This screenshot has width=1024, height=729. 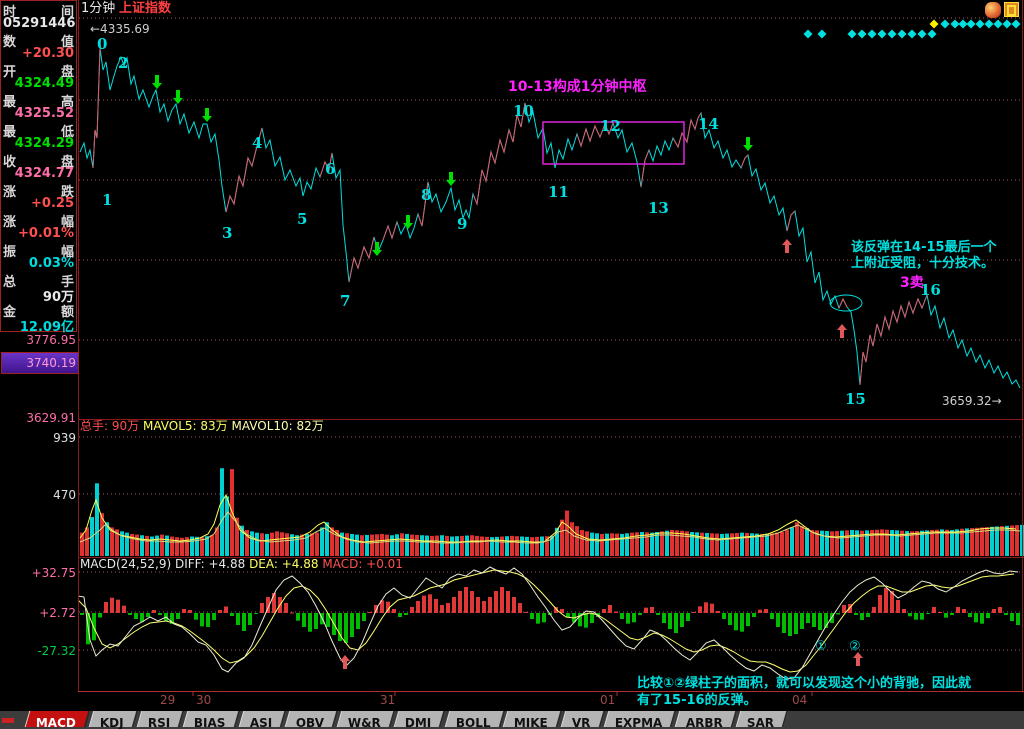 I want to click on mascot-icon, so click(x=993, y=10).